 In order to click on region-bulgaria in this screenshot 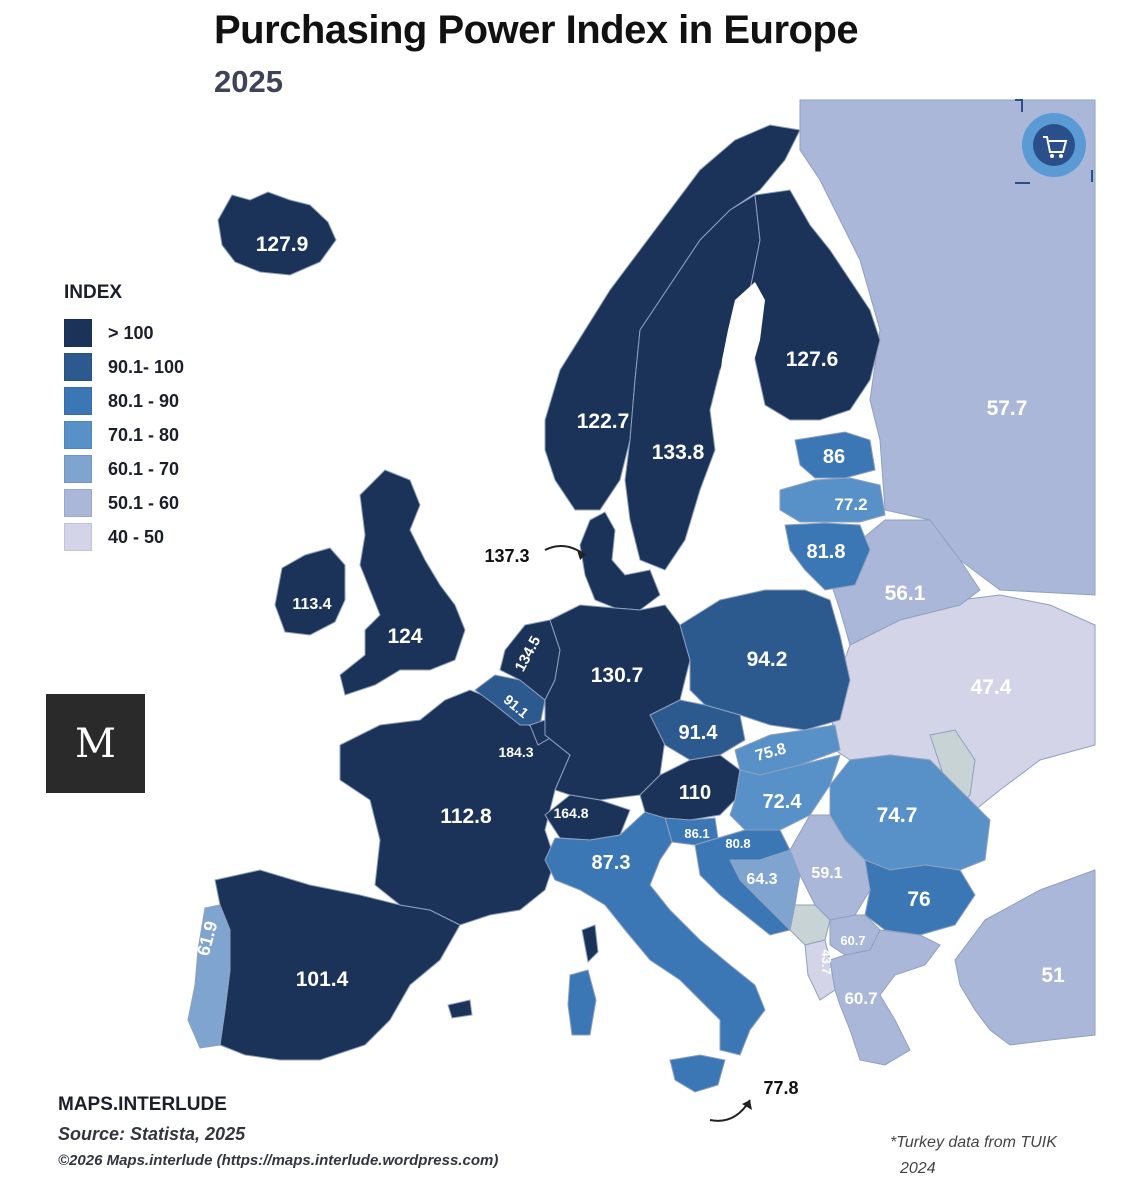, I will do `click(920, 897)`.